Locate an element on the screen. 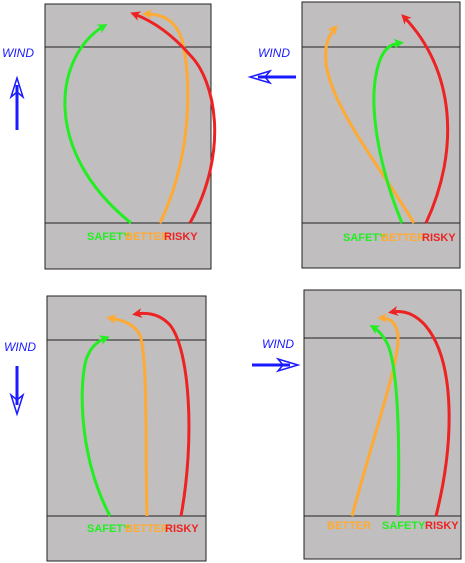  wind-arrow-down-icon is located at coordinates (17, 391).